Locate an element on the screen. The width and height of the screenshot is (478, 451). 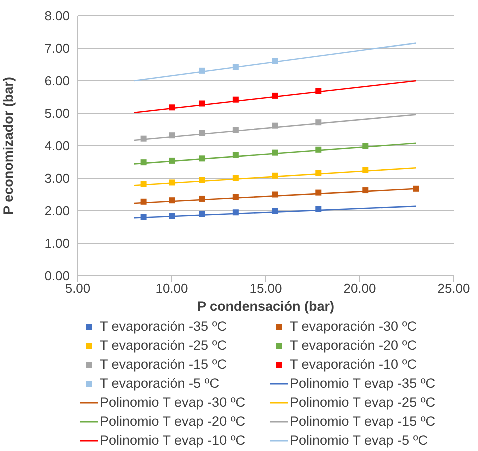
y-tick-label: 7.00 is located at coordinates (57, 48).